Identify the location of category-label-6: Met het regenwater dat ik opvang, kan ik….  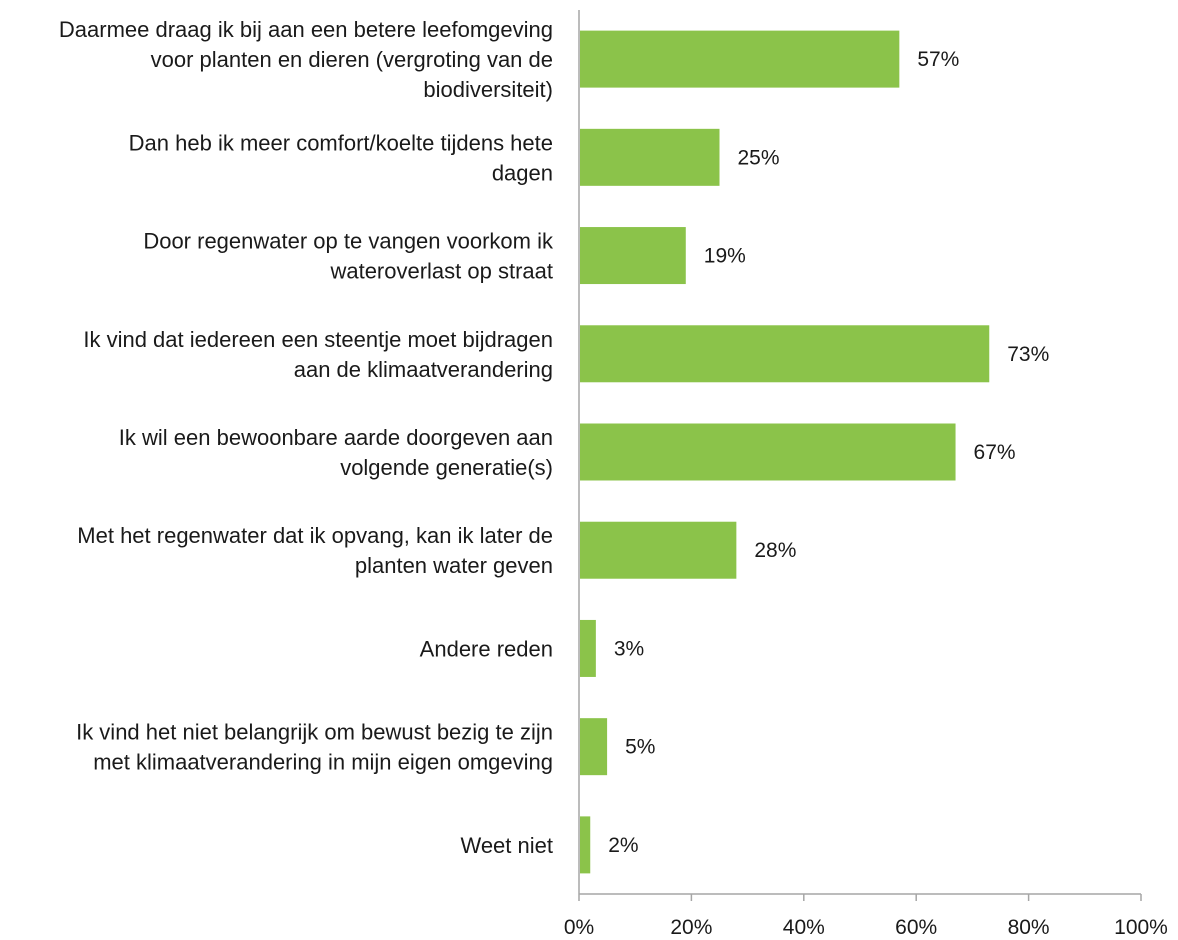
(315, 550).